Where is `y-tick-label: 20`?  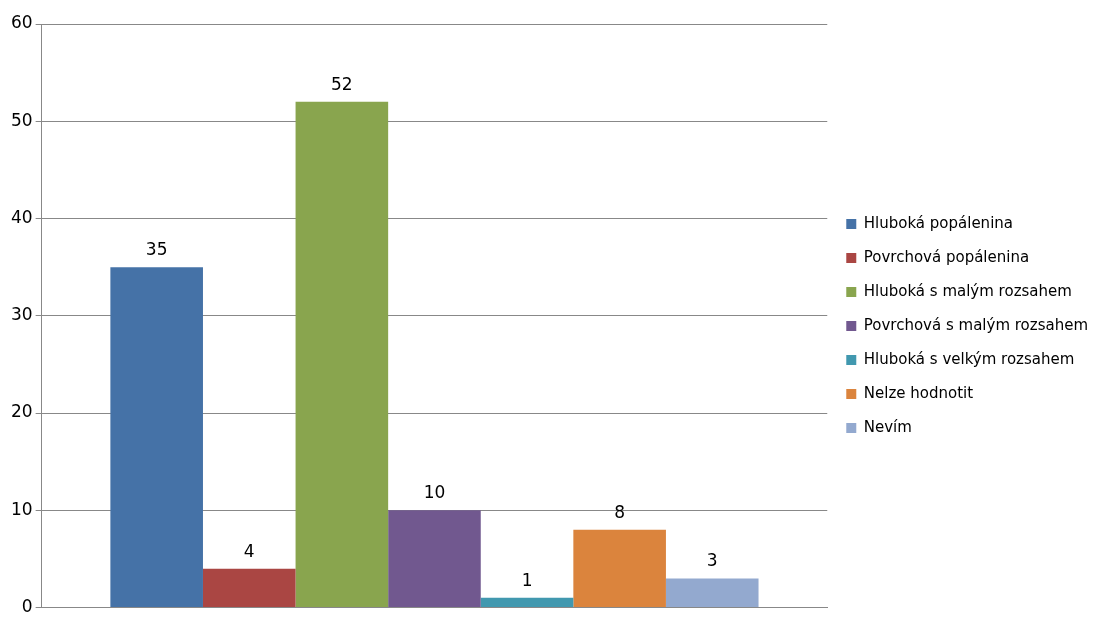 y-tick-label: 20 is located at coordinates (21, 411).